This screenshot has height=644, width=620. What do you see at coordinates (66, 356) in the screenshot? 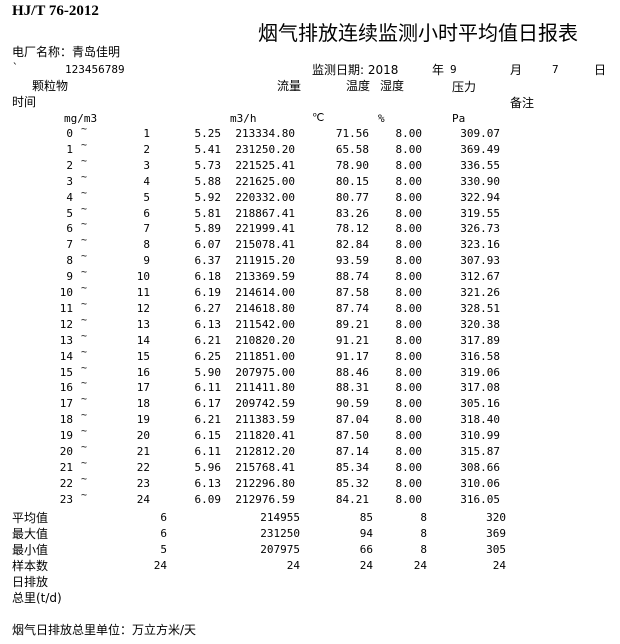
I see `hour-start: 14` at bounding box center [66, 356].